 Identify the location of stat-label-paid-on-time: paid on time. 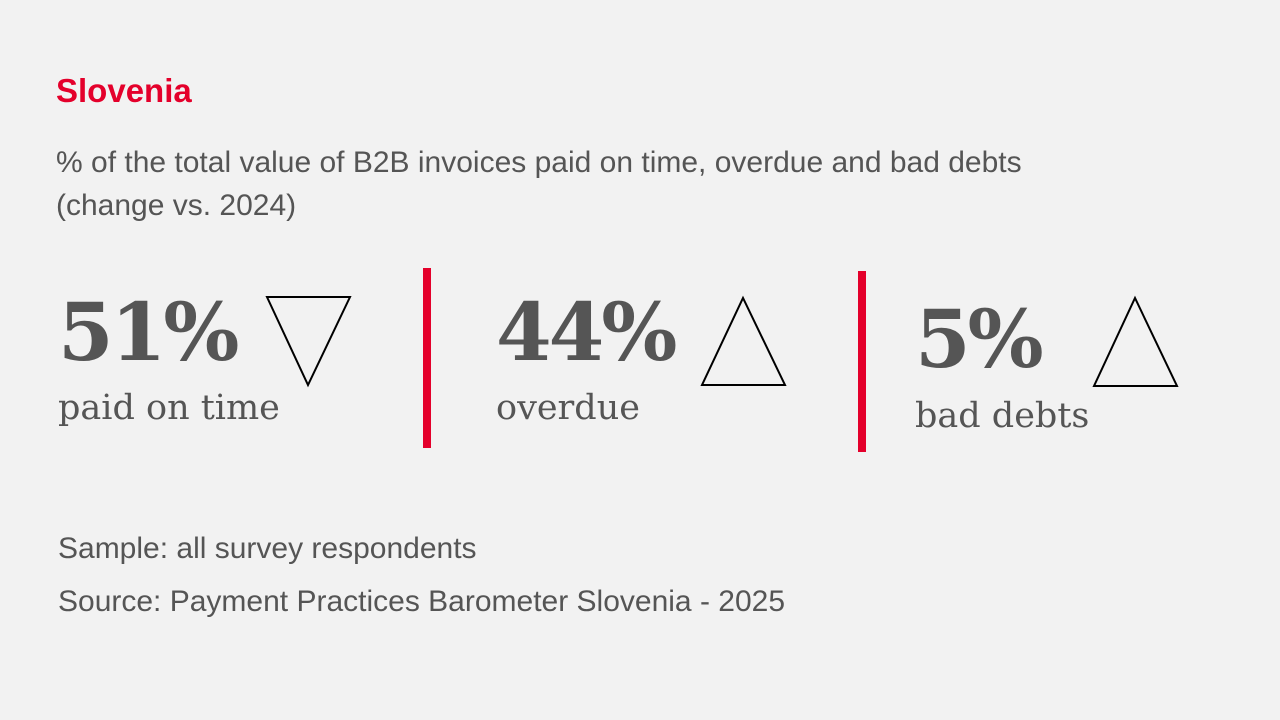
(169, 408).